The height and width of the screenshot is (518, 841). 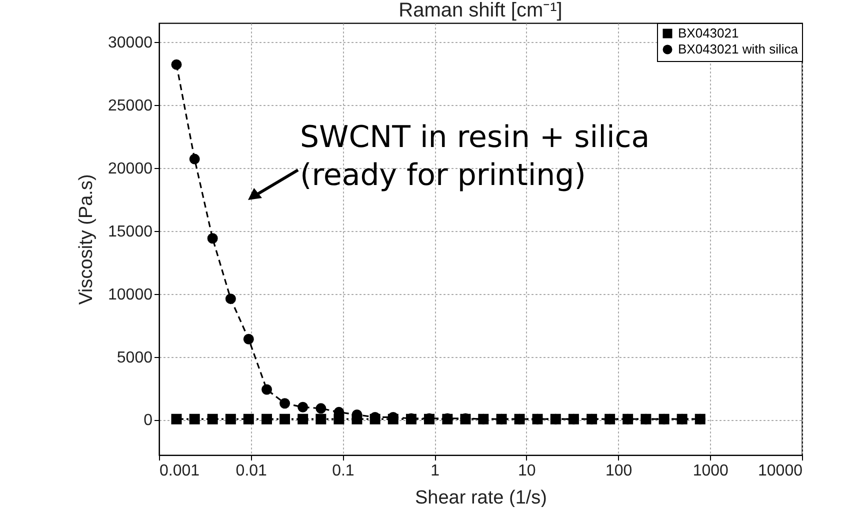 What do you see at coordinates (180, 471) in the screenshot?
I see `x-tick-label: 0.001` at bounding box center [180, 471].